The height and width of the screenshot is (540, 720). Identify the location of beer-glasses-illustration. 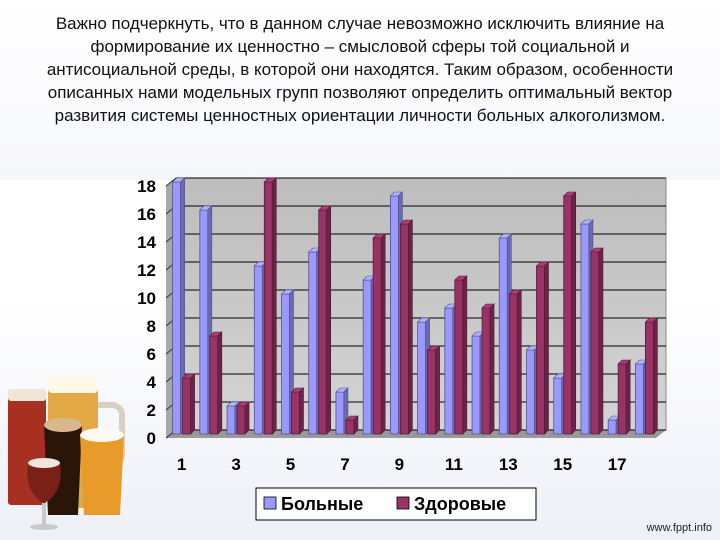
(66, 452).